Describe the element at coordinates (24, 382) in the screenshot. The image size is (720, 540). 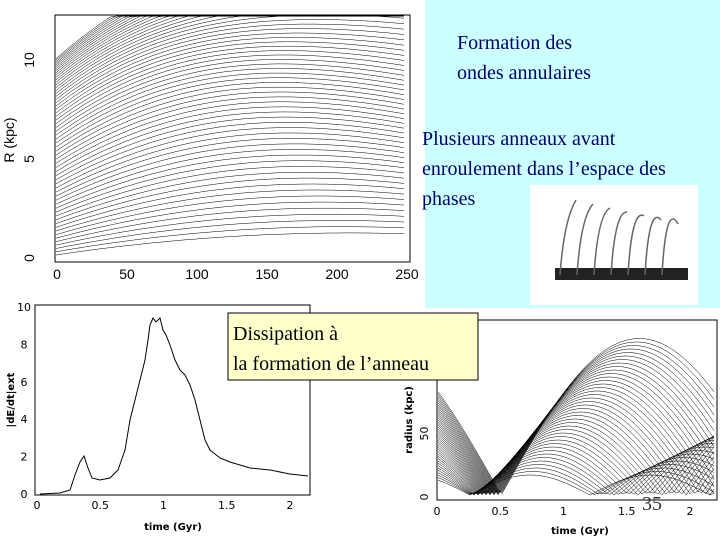
I see `y-tick-label: 6` at that location.